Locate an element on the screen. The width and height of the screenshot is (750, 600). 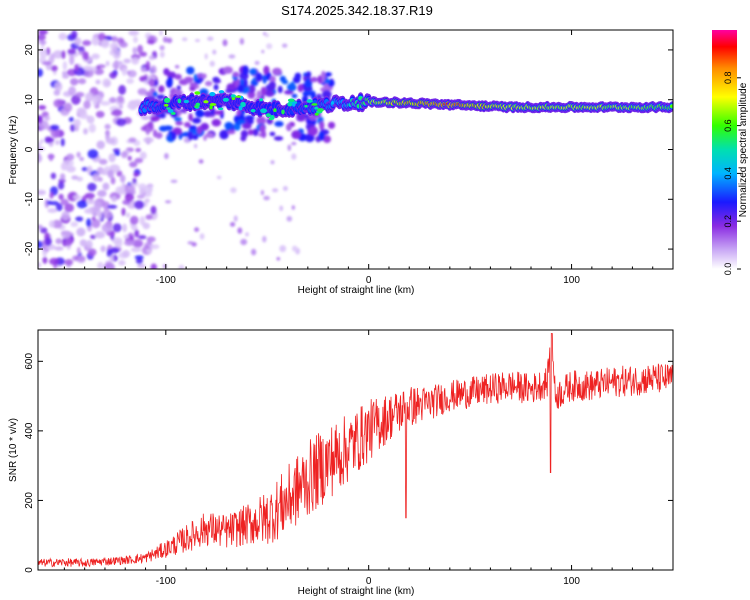
ridge is located at coordinates (405, 105).